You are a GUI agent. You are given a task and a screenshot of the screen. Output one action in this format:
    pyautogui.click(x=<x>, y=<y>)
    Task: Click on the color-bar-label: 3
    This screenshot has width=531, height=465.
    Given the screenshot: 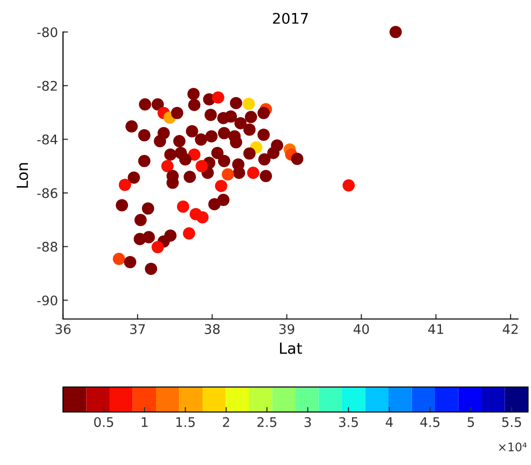 What is the action you would take?
    pyautogui.click(x=307, y=422)
    